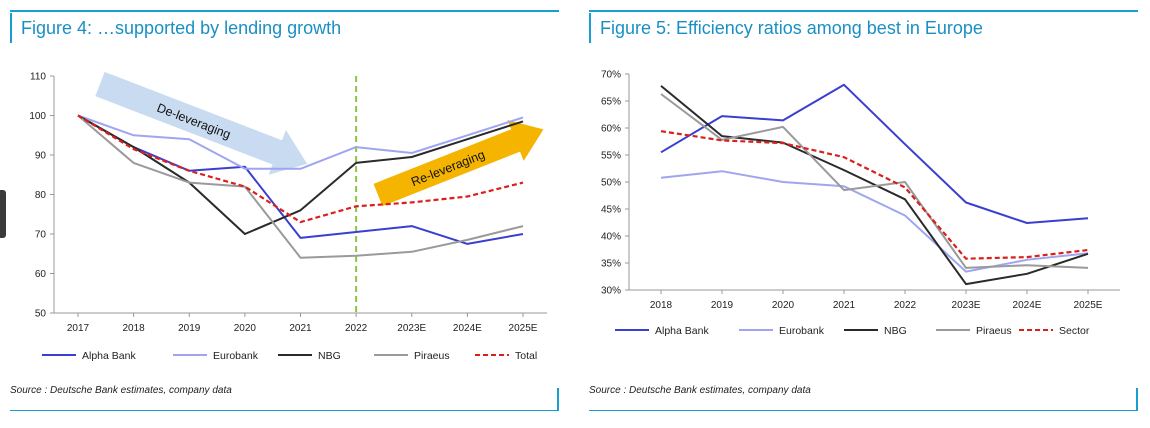 The width and height of the screenshot is (1150, 428). I want to click on annotations: De-leveraging Re-leveraging, so click(319, 139).